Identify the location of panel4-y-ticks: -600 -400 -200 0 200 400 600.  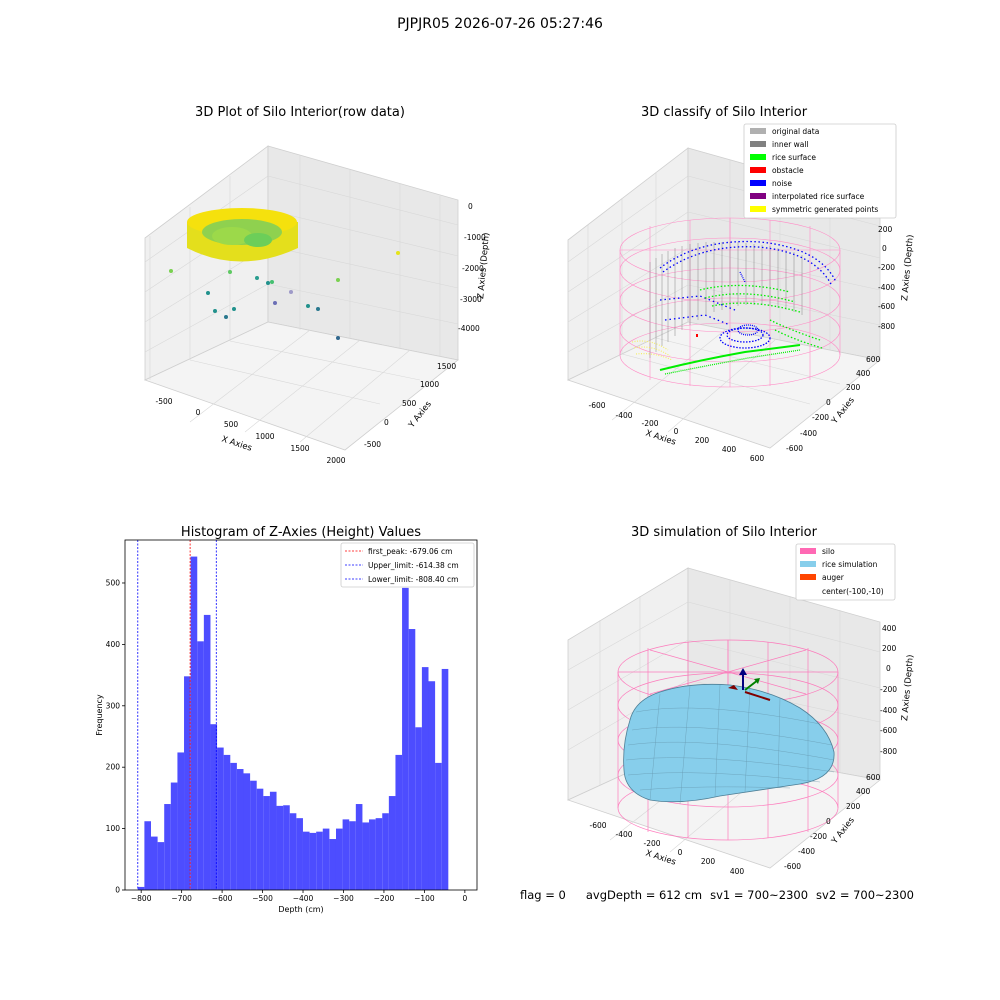
(832, 822).